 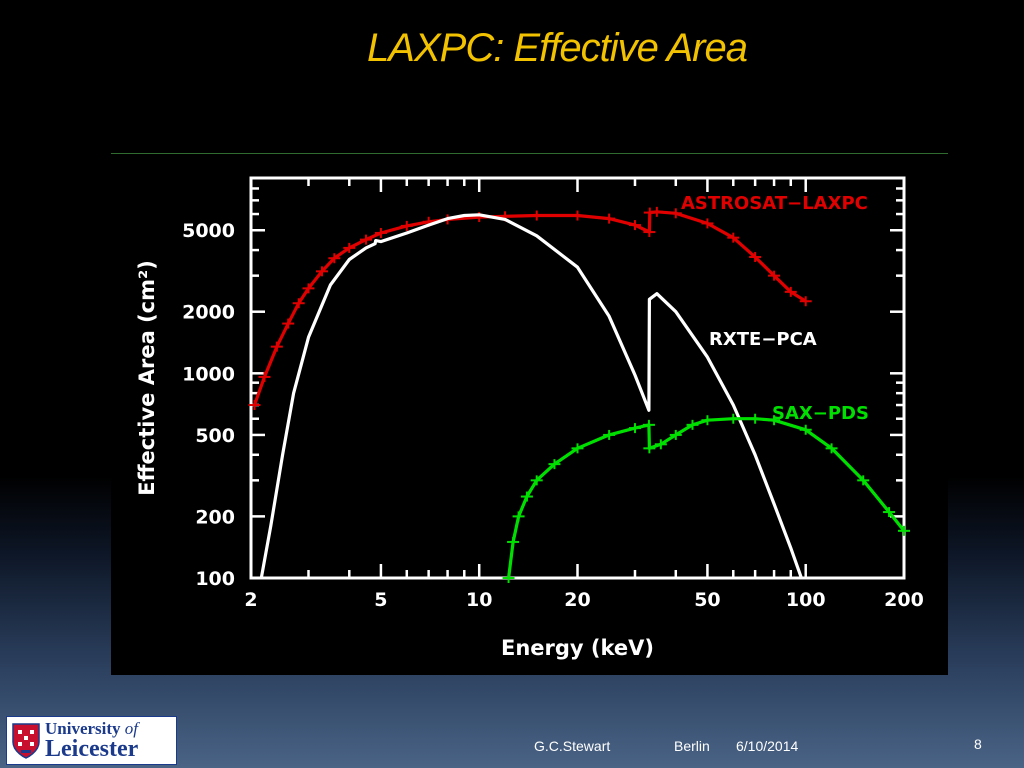 I want to click on x-tick-label: 10, so click(x=479, y=600).